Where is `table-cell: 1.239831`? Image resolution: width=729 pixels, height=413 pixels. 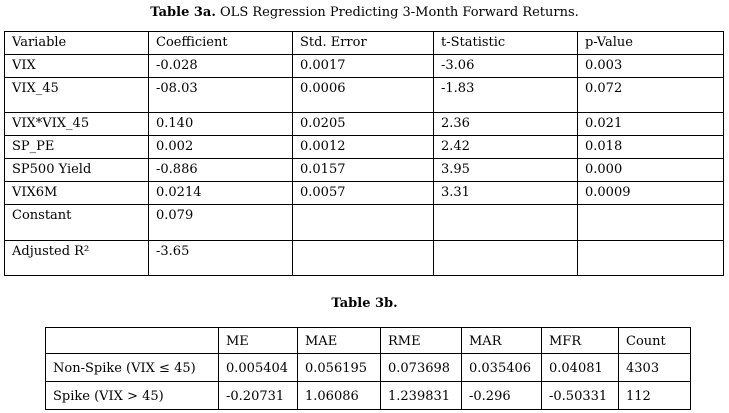
table-cell: 1.239831 is located at coordinates (421, 395).